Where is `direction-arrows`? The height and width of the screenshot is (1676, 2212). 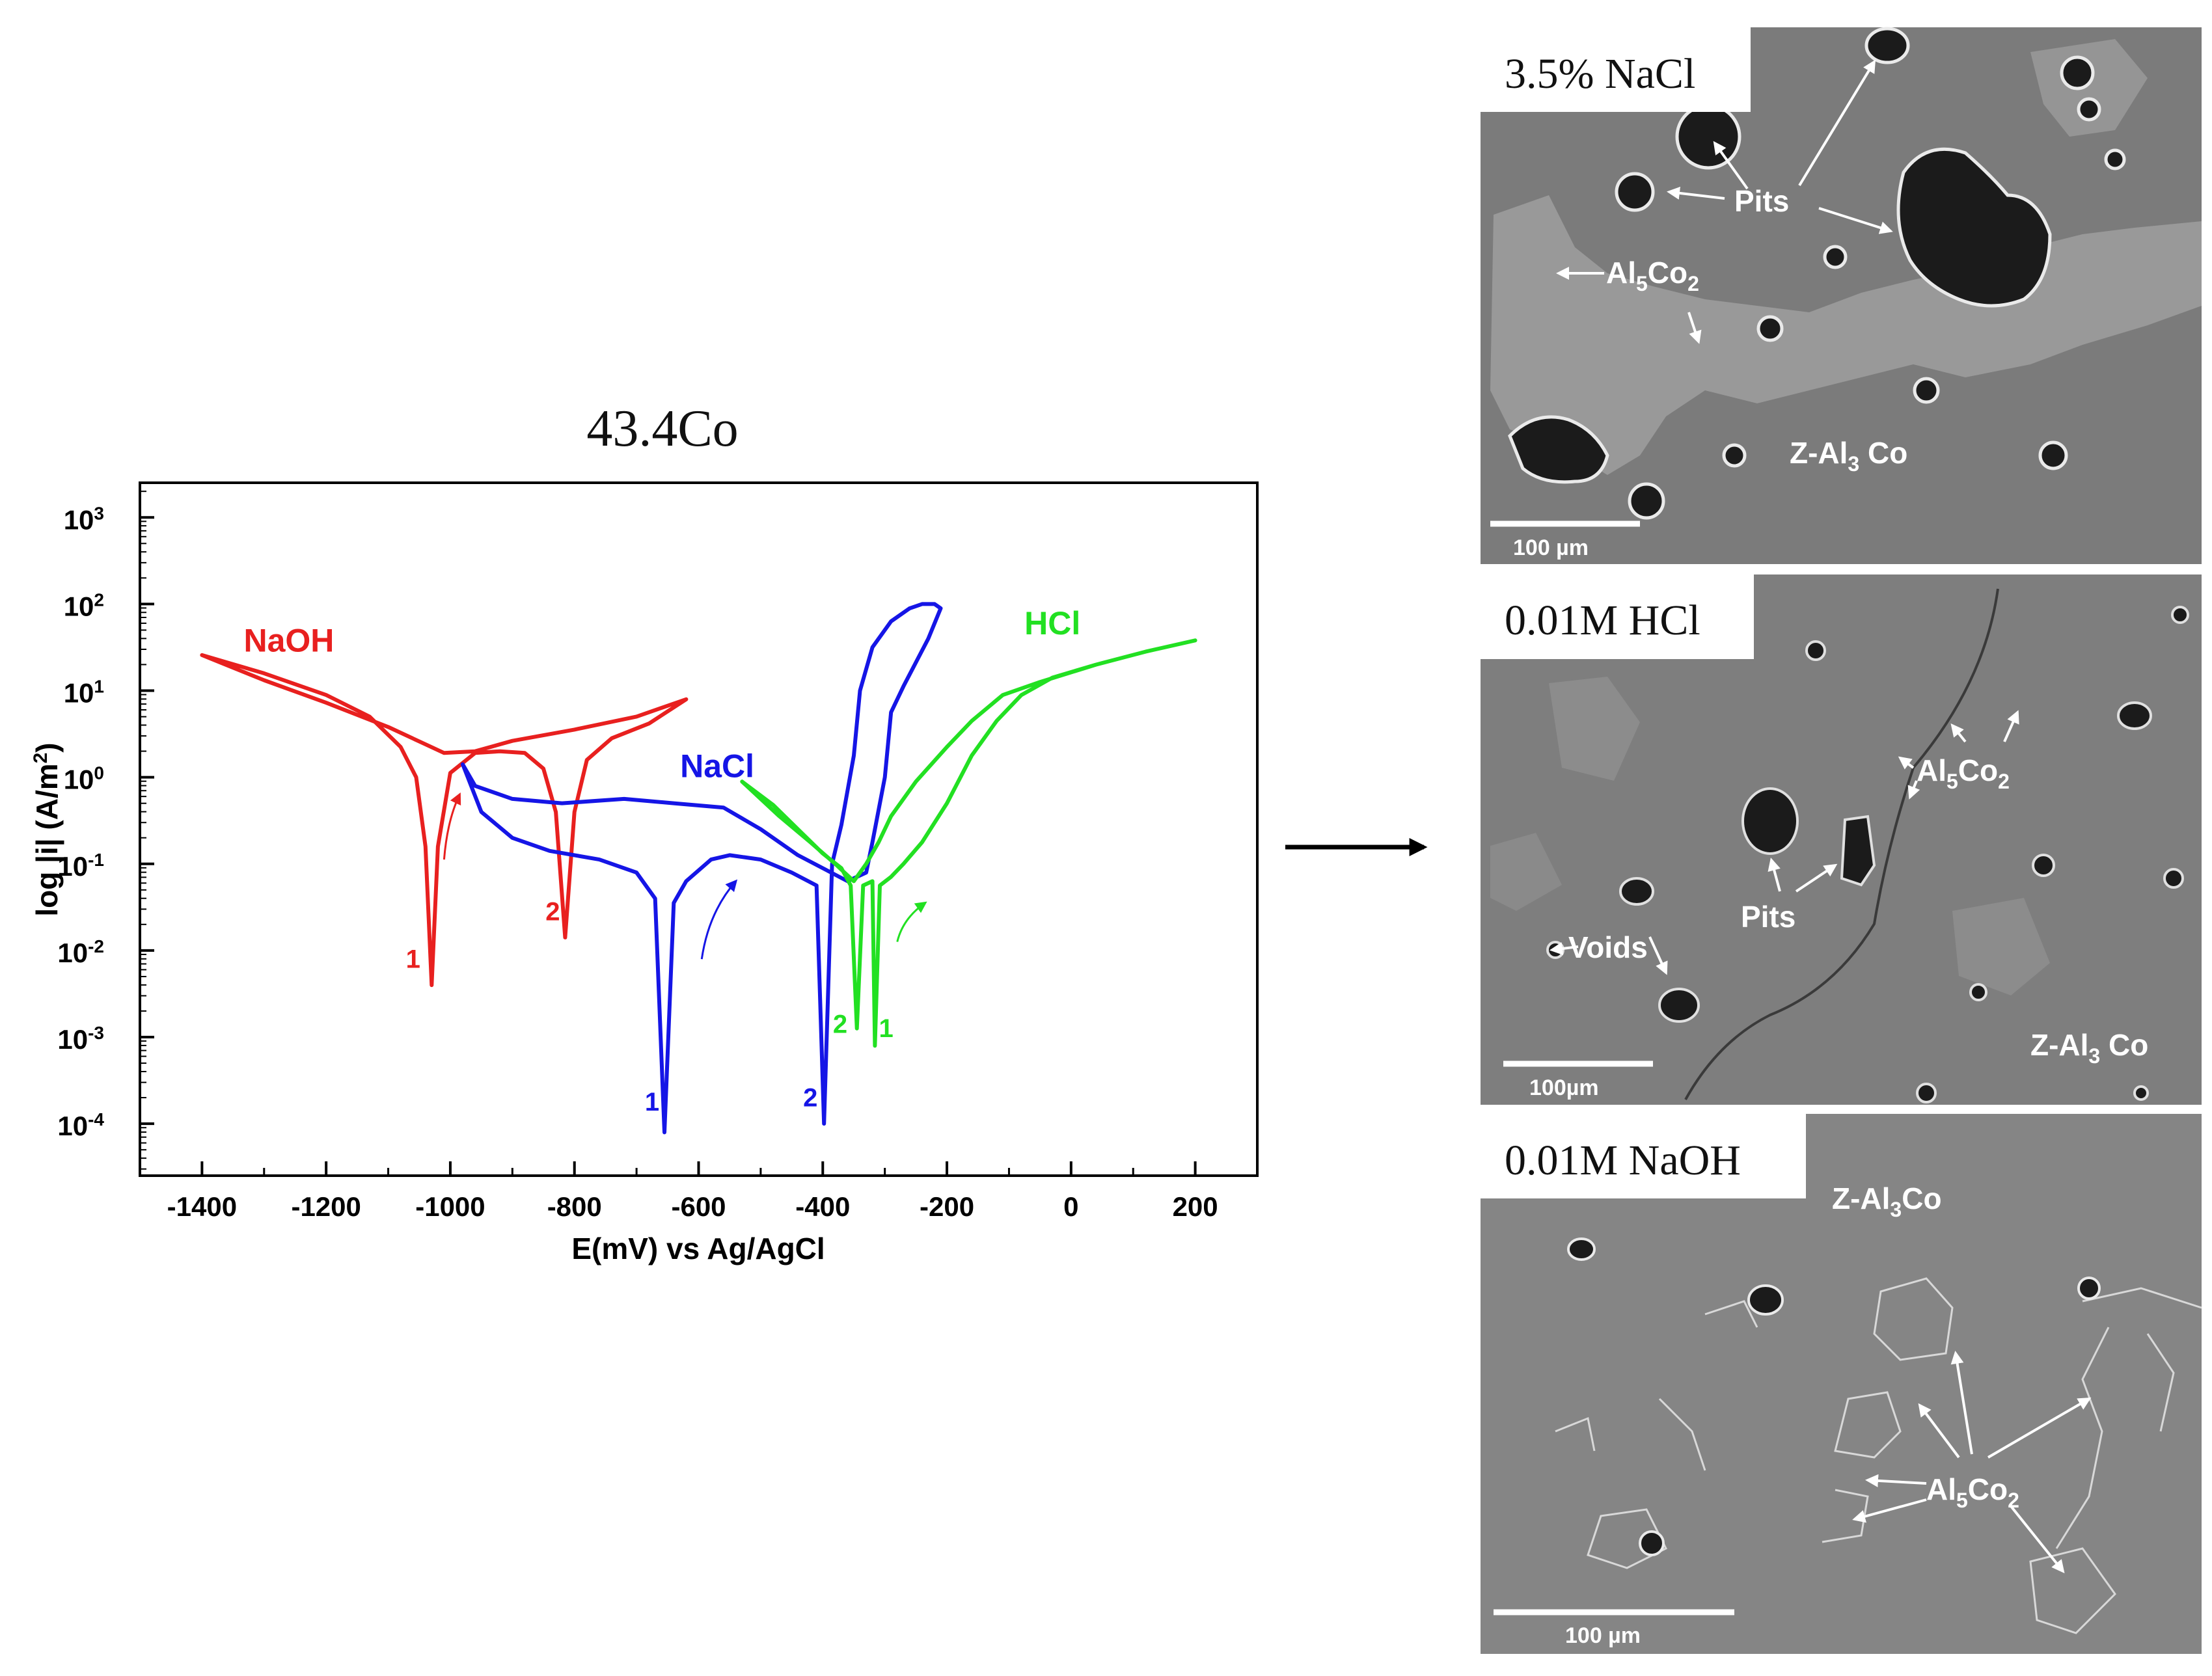 direction-arrows is located at coordinates (685, 876).